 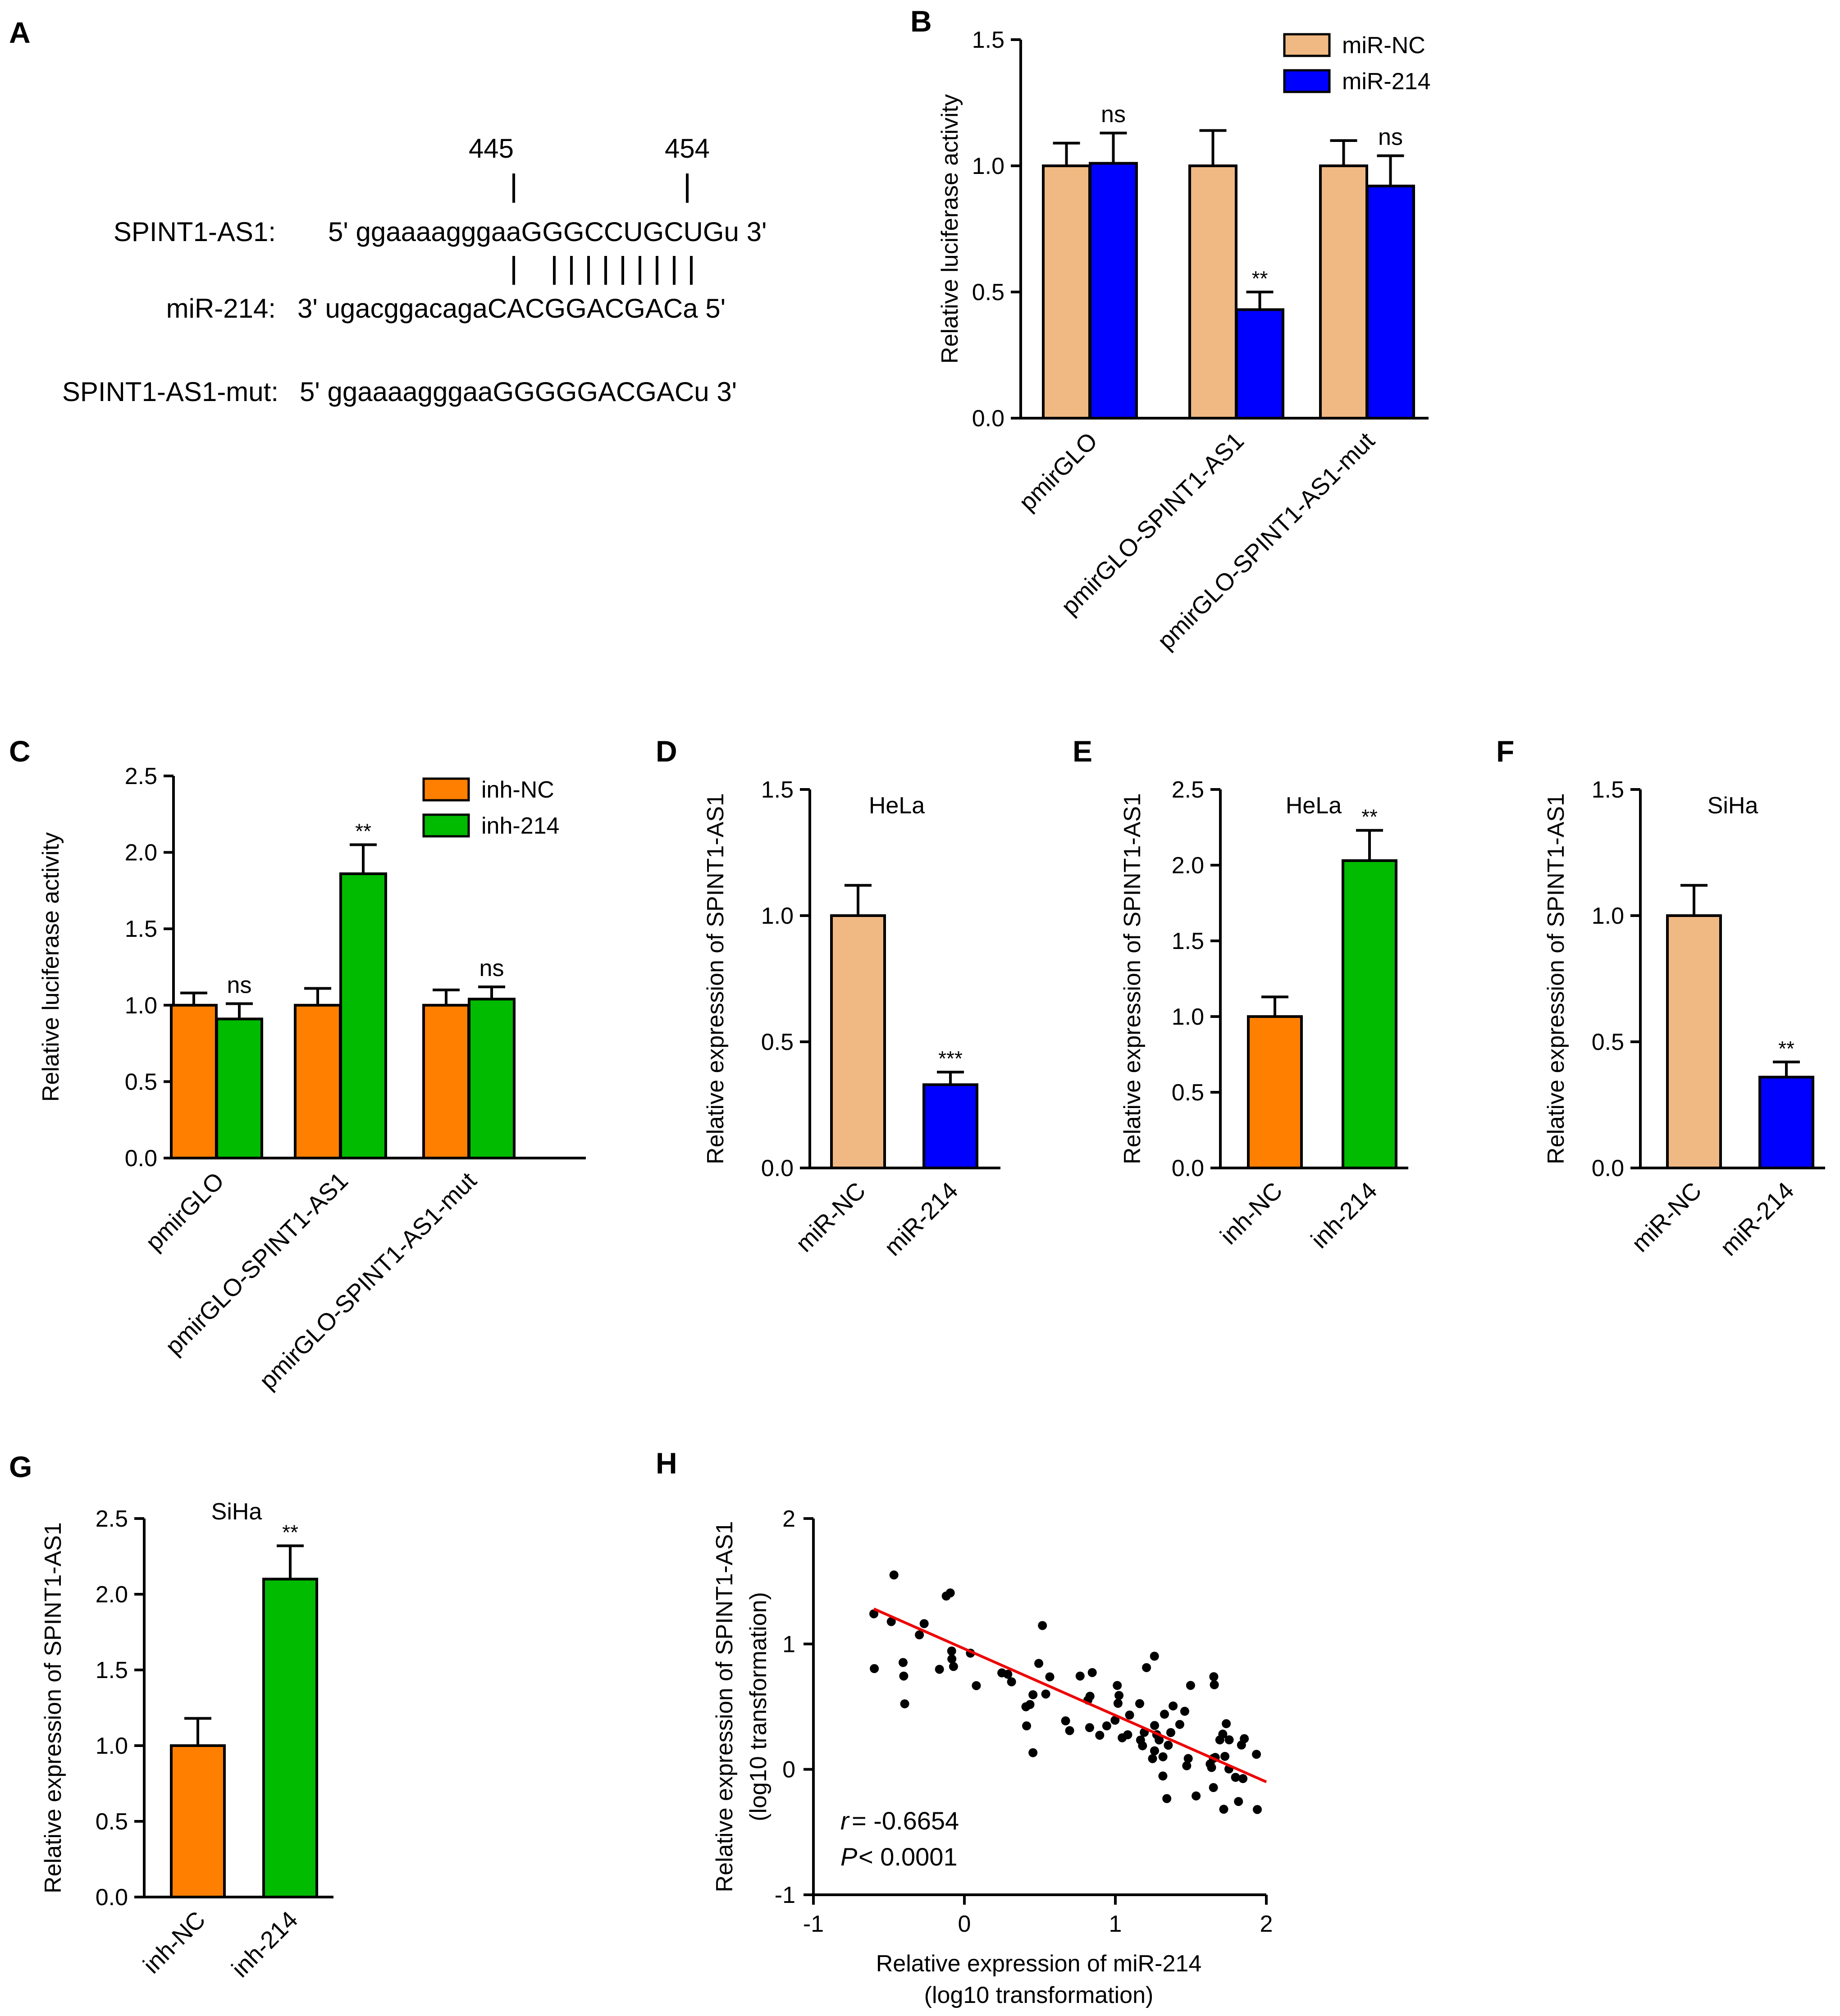 What do you see at coordinates (1266, 1924) in the screenshot?
I see `x-tick-label: 2` at bounding box center [1266, 1924].